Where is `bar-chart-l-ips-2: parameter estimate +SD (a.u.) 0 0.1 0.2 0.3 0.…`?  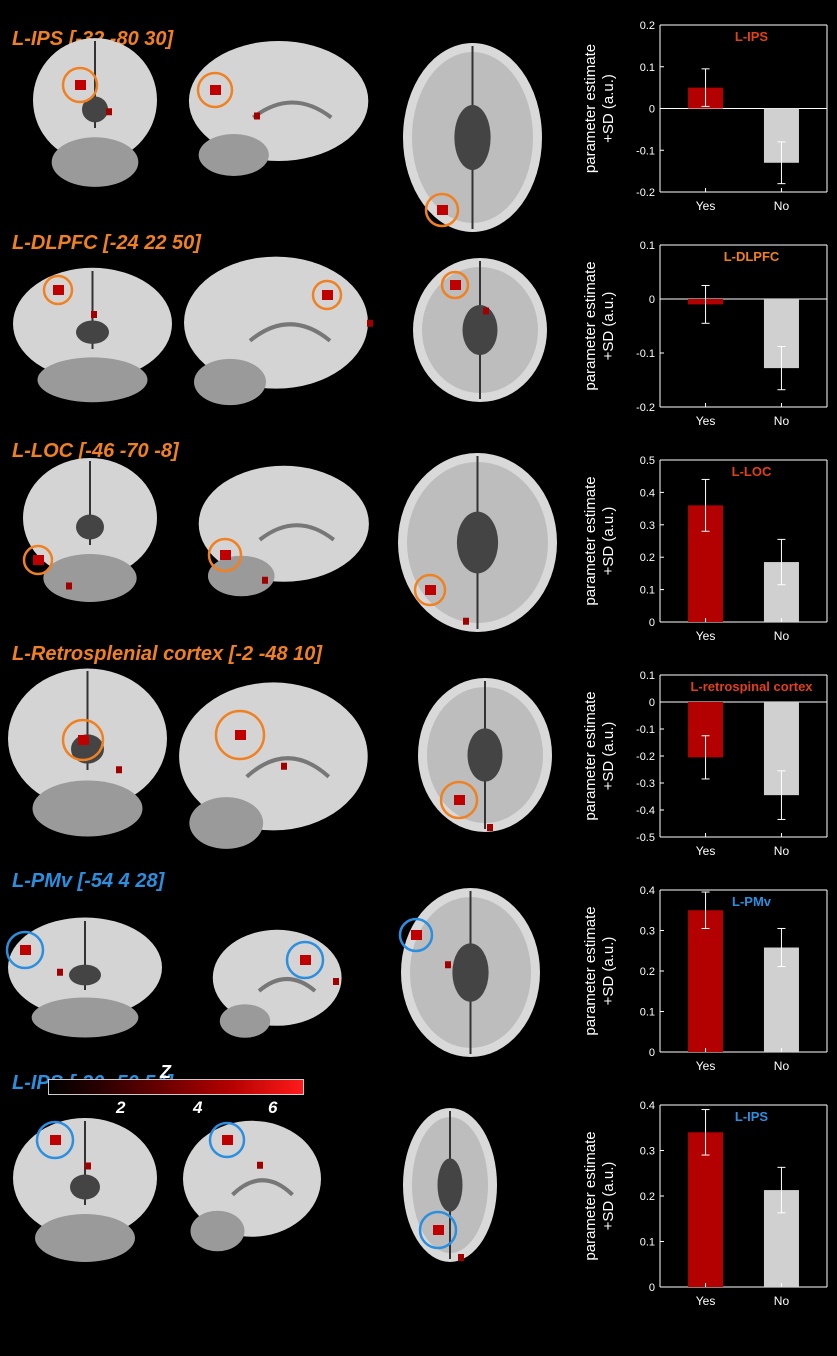
bar-chart-l-ips-2: parameter estimate +SD (a.u.) 0 0.1 0.2 0.3 0.… is located at coordinates (701, 1200).